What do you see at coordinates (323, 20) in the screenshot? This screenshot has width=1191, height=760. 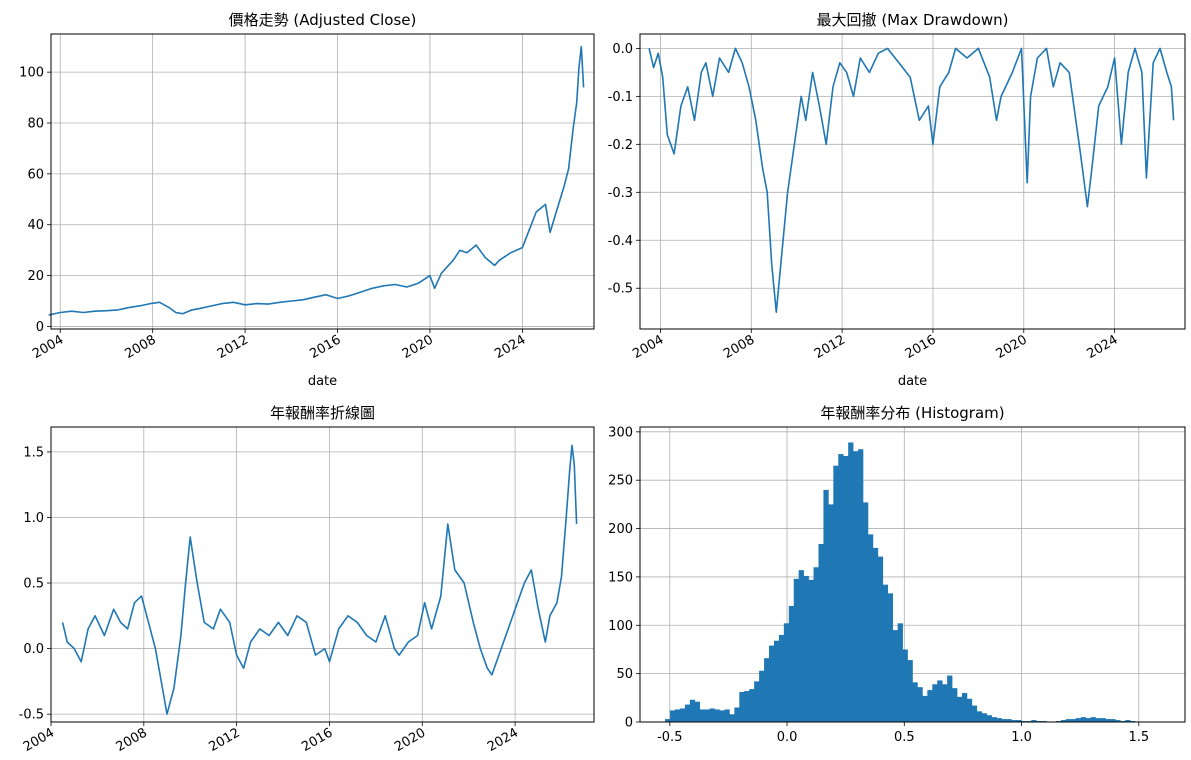 I see `chart-title: 價格走勢 (Adjusted Close)` at bounding box center [323, 20].